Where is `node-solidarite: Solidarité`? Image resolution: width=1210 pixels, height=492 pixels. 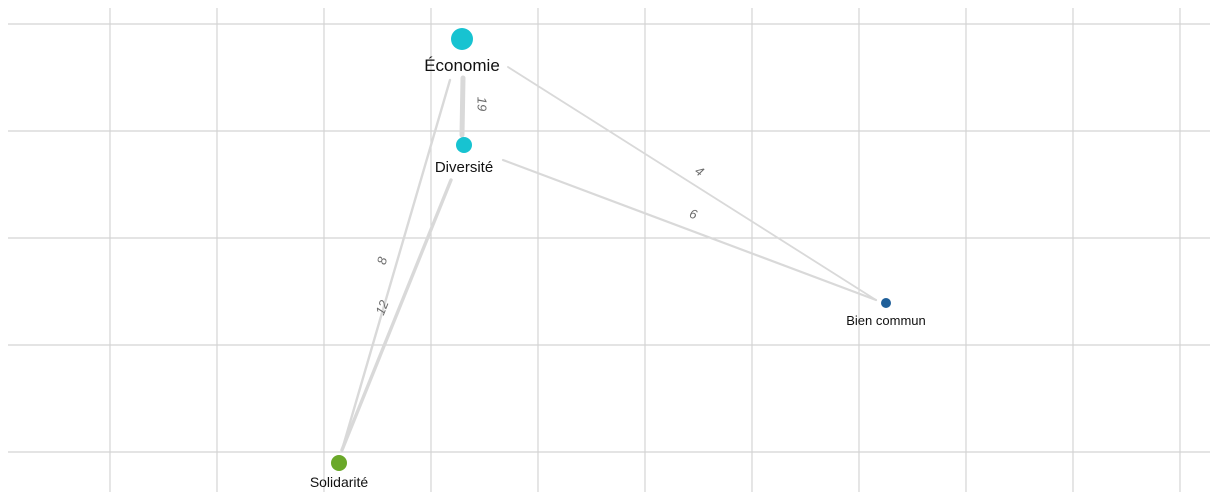 node-solidarite: Solidarité is located at coordinates (339, 472).